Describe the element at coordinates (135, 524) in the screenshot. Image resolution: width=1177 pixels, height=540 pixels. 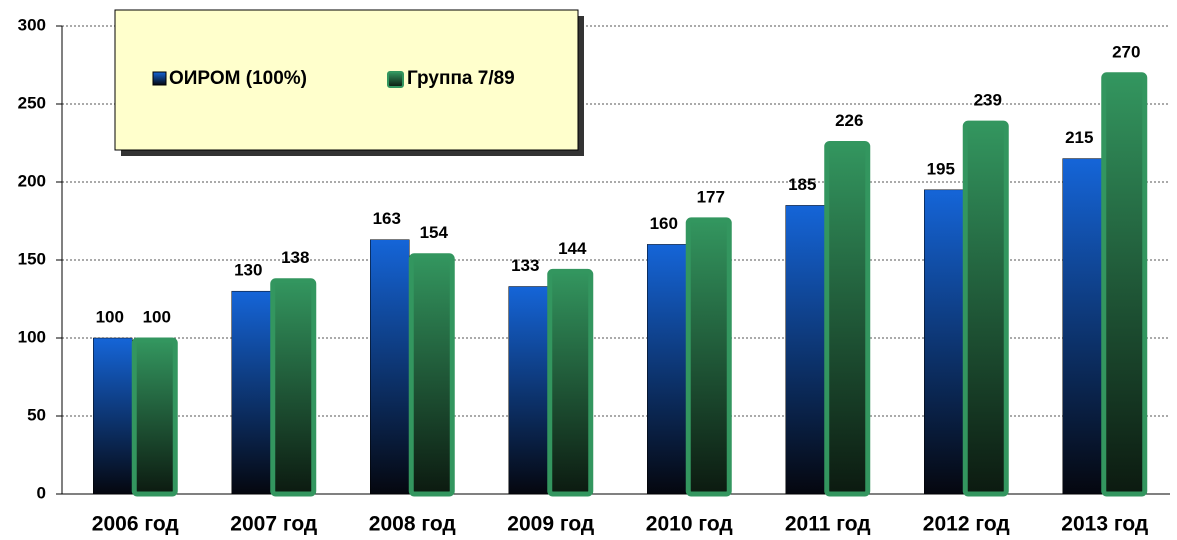
I see `x-tick-label: 2006 год` at that location.